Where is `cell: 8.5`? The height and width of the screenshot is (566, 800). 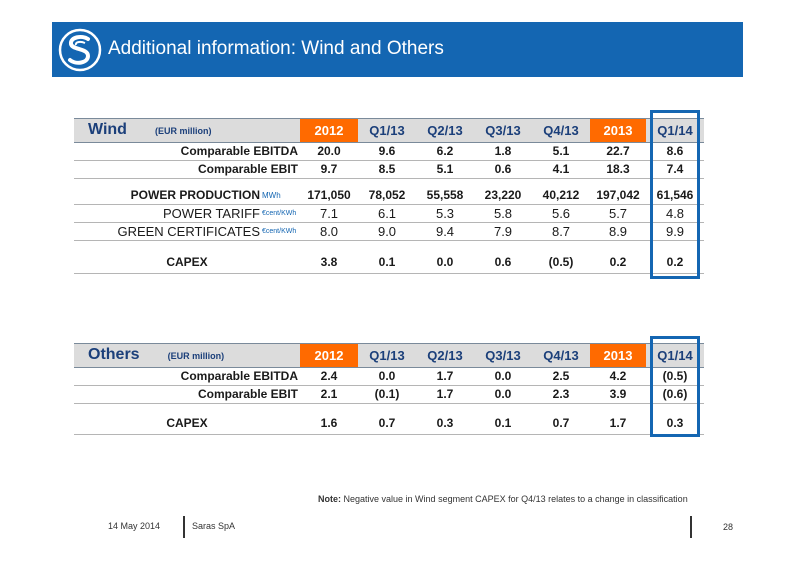
cell: 8.5 is located at coordinates (387, 169).